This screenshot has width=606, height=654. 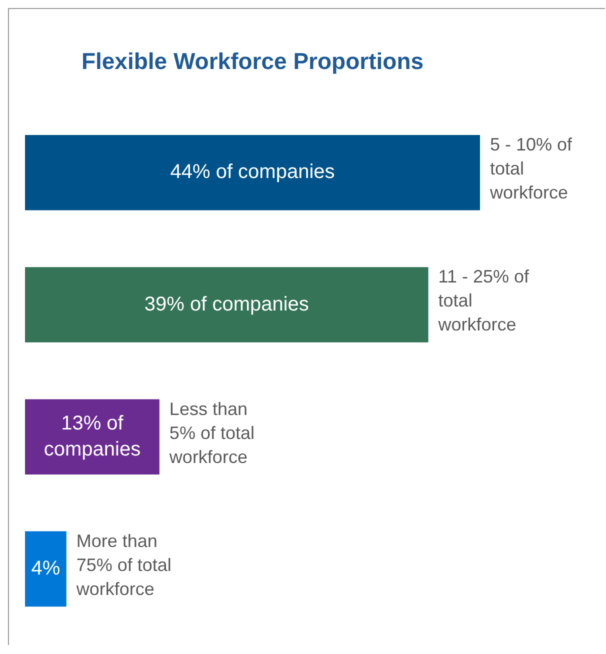 I want to click on y-tick-label: More than 75% of total workforce, so click(x=123, y=564).